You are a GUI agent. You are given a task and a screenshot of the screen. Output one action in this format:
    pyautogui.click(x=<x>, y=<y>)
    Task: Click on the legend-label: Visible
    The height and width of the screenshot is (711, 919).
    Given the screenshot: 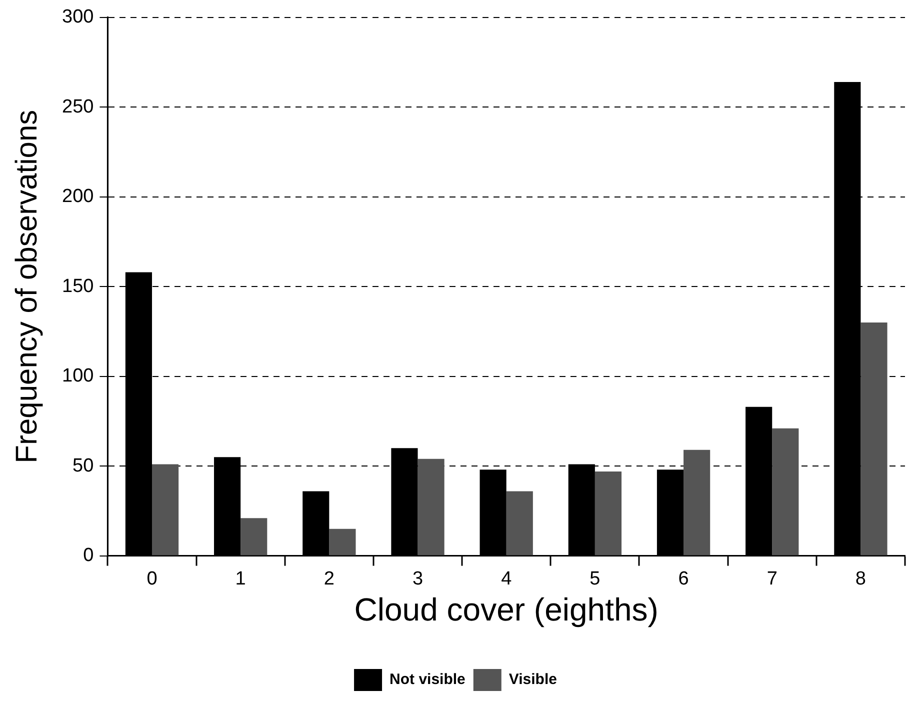 What is the action you would take?
    pyautogui.click(x=532, y=679)
    